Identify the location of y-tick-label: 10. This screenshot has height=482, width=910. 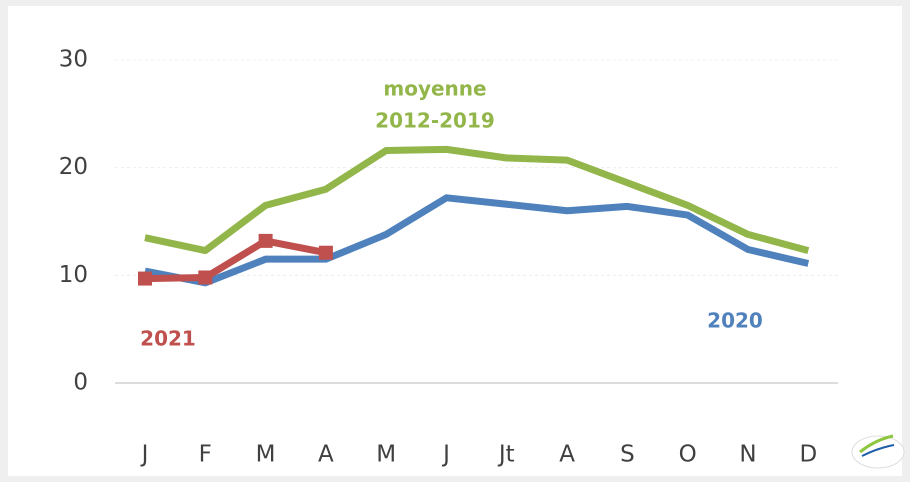
(73, 275).